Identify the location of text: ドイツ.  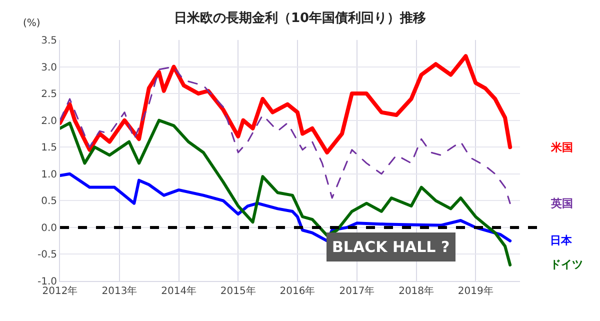
(566, 264).